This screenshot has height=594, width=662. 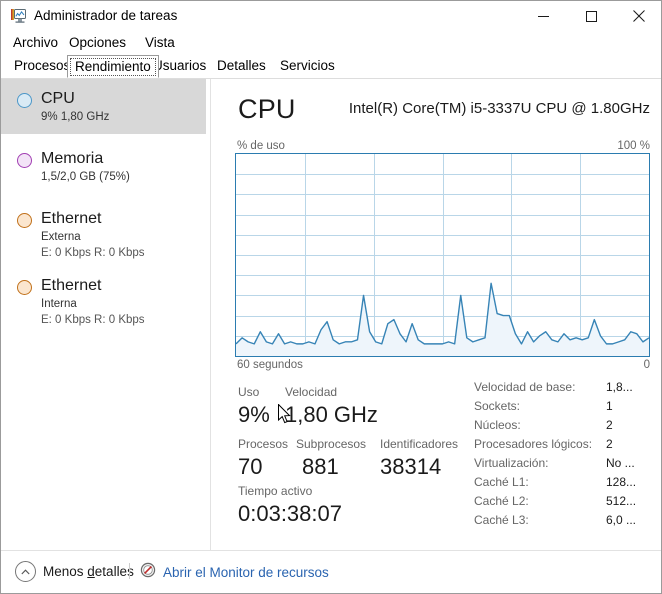 I want to click on tab-rendimiento-label: Rendimiento, so click(x=113, y=66).